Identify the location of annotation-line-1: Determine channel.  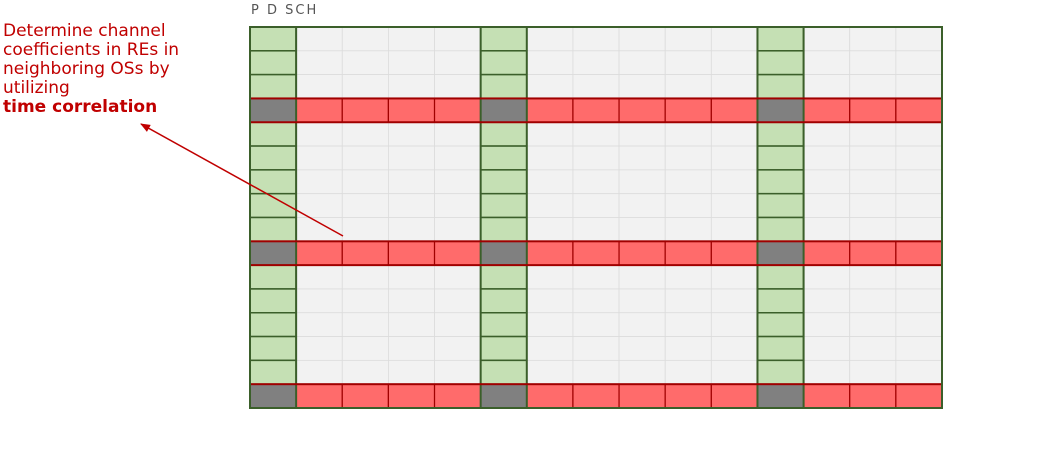
(84, 31).